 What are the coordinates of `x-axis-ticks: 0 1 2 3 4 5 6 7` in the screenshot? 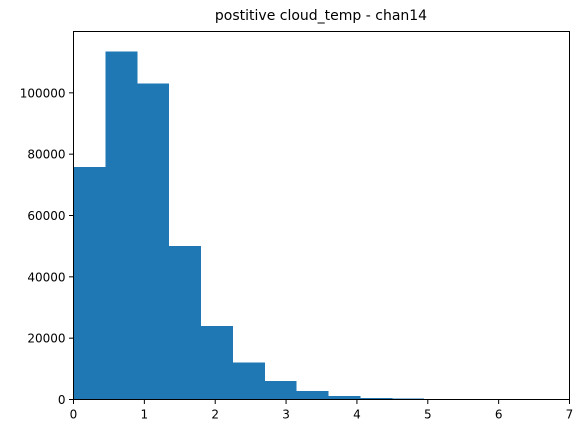 It's located at (322, 410).